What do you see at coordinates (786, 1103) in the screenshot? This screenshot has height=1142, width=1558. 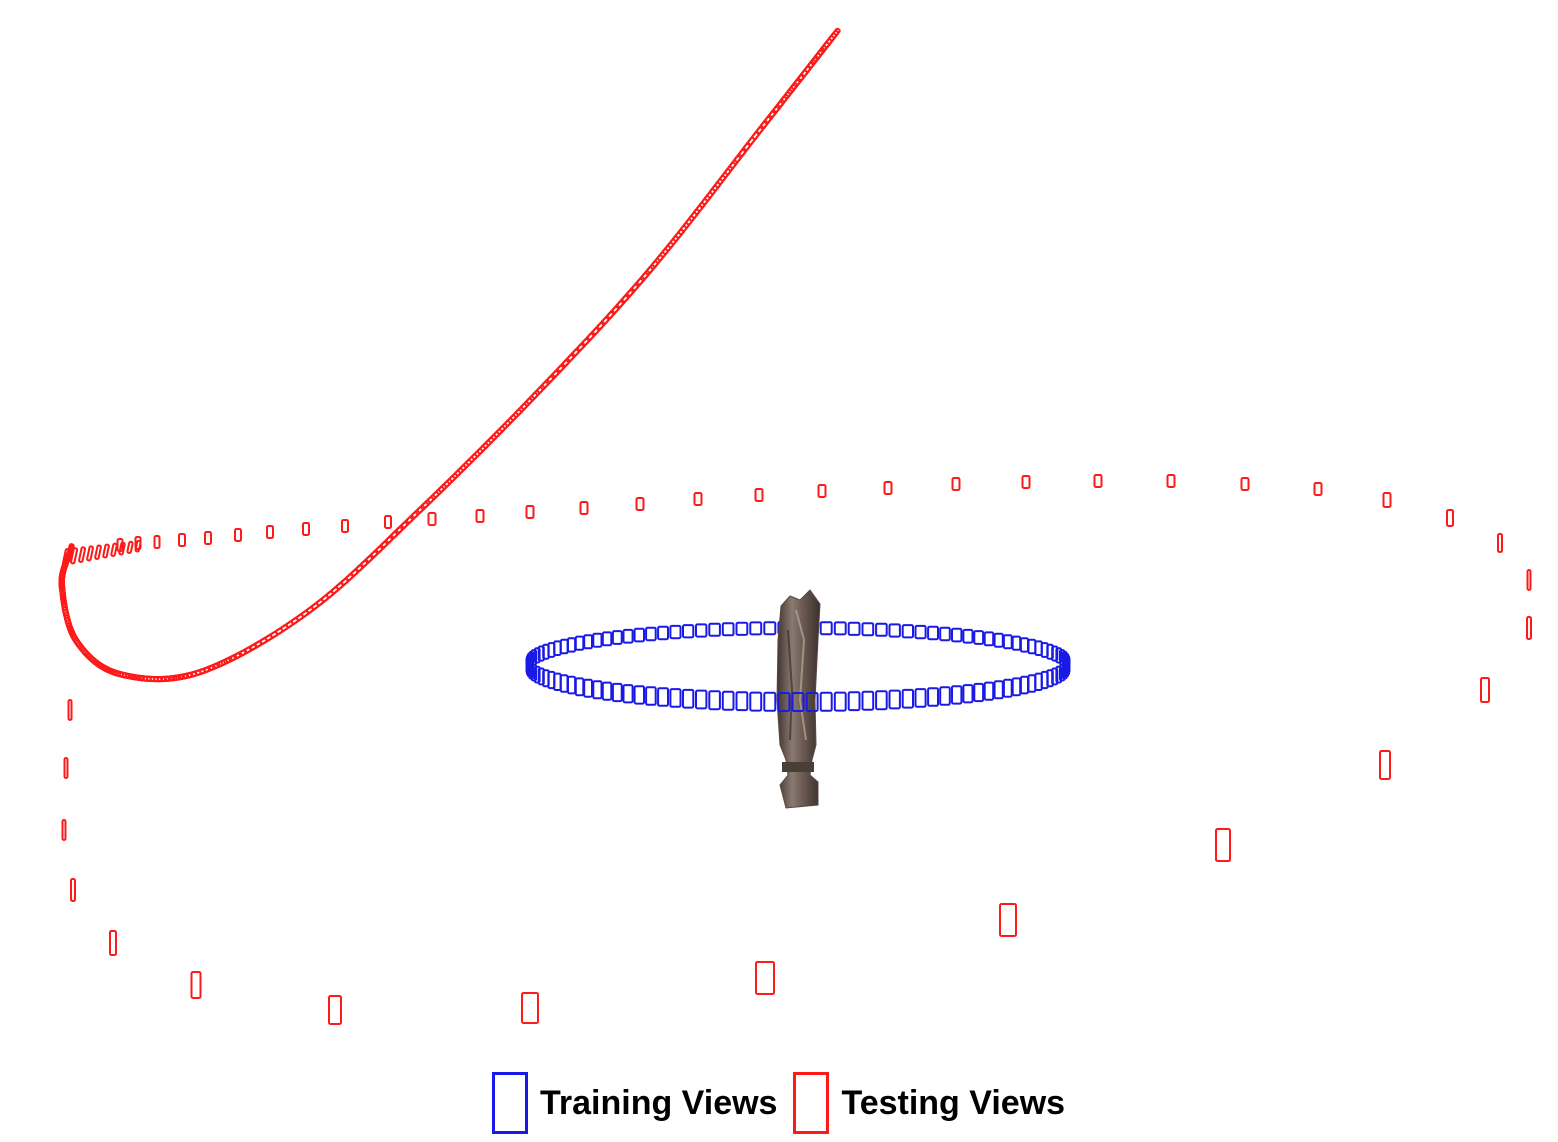 I see `legend: Training Views Testing Views` at bounding box center [786, 1103].